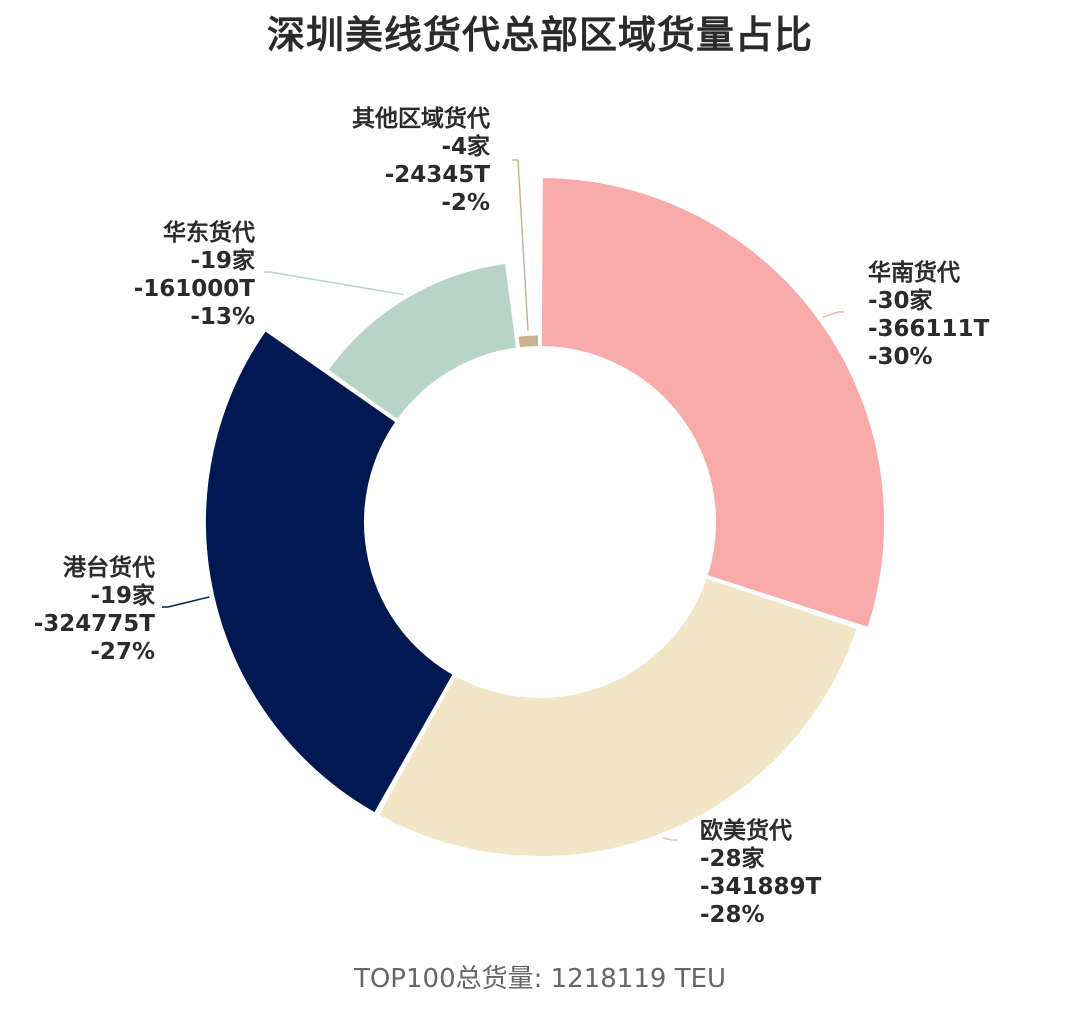 Image resolution: width=1080 pixels, height=1035 pixels. What do you see at coordinates (95, 609) in the screenshot?
I see `slice-label-3: 港台货代-19家-324775T -27%` at bounding box center [95, 609].